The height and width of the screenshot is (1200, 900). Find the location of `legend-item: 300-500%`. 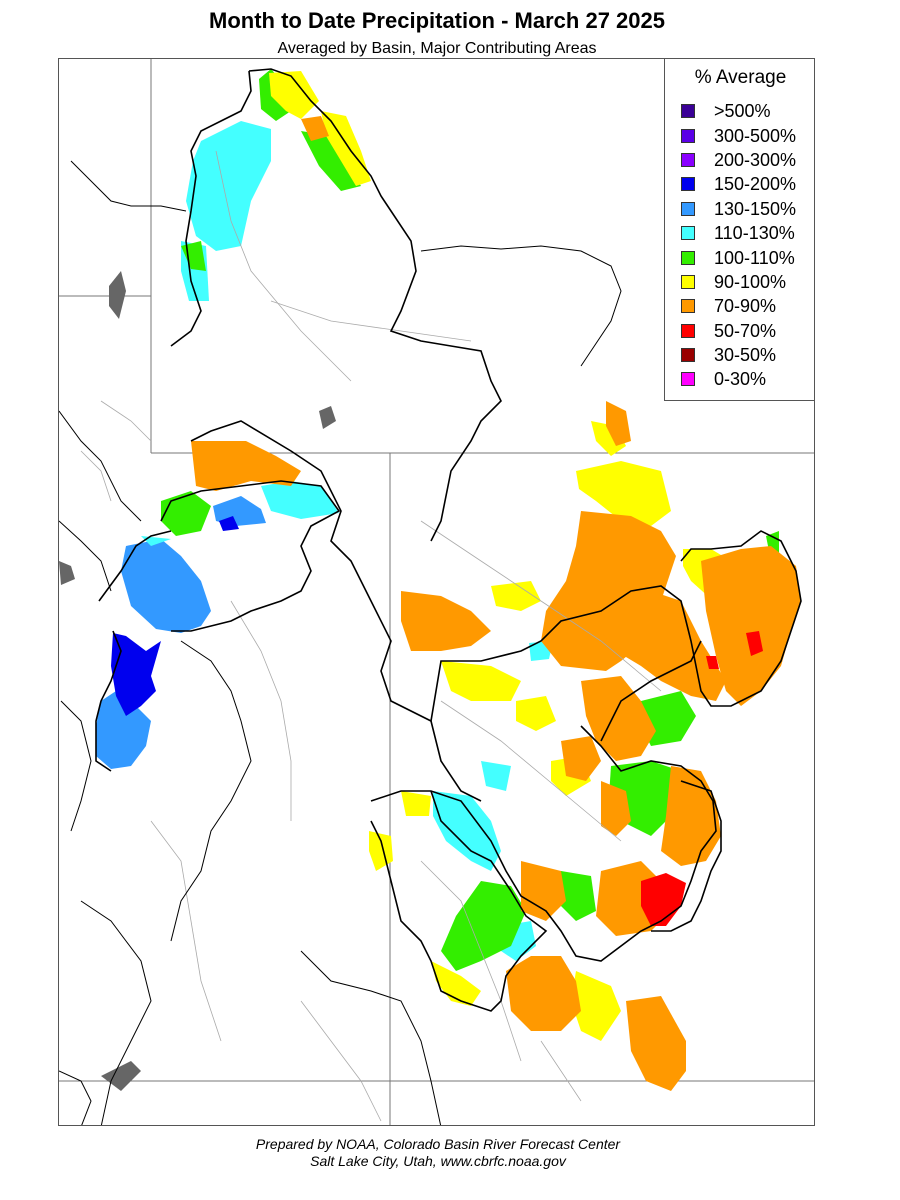

legend-item: 300-500% is located at coordinates (738, 135).